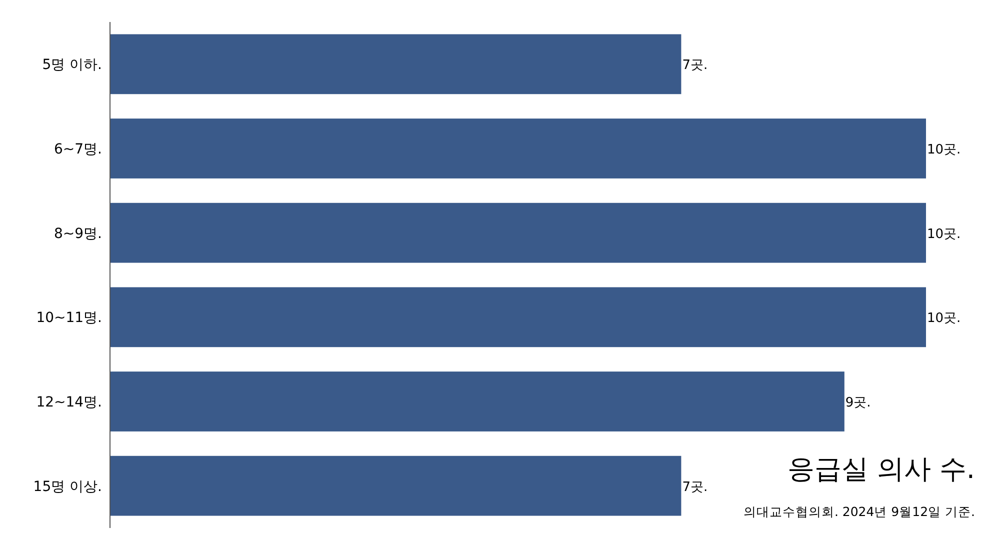 Image resolution: width=1000 pixels, height=560 pixels. Describe the element at coordinates (67, 486) in the screenshot. I see `y-tick-label: 15명 이상.` at that location.